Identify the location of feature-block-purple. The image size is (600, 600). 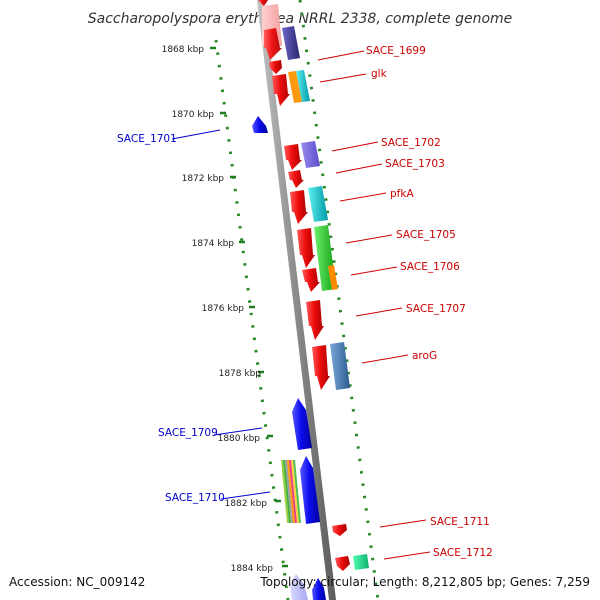
(310, 154).